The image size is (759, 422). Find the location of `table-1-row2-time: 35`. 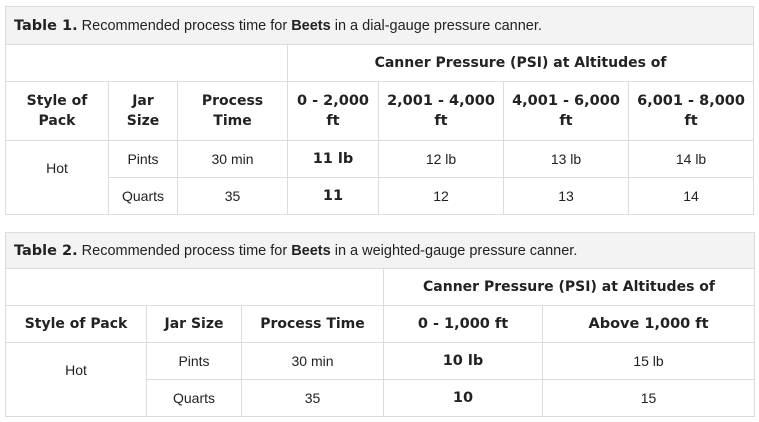

table-1-row2-time: 35 is located at coordinates (232, 196).